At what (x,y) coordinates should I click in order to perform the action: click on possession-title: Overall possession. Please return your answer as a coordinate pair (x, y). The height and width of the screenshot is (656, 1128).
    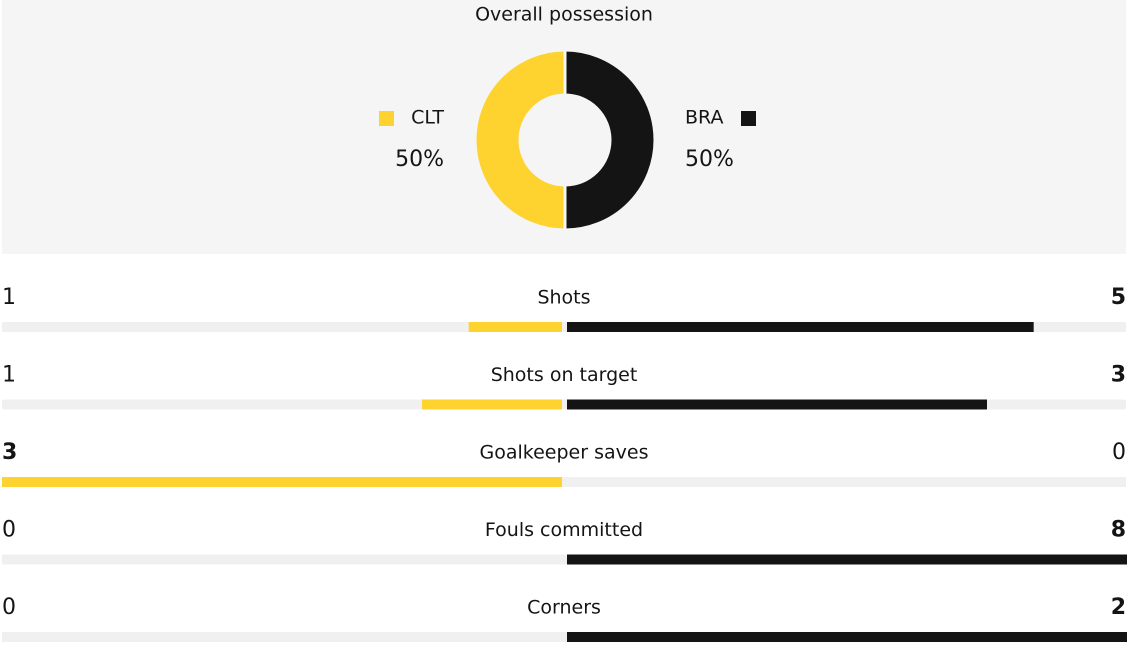
    Looking at the image, I should click on (564, 15).